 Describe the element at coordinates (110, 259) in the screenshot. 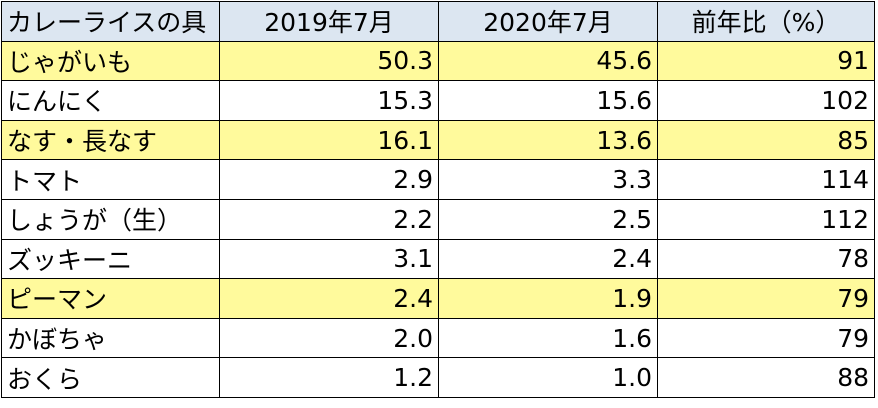

I see `item-cell: ズッキーニ` at that location.